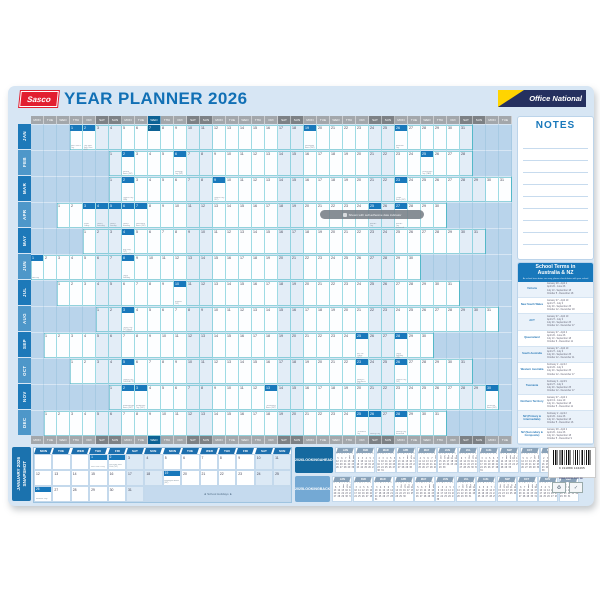 The width and height of the screenshot is (600, 600). What do you see at coordinates (35, 278) in the screenshot?
I see `holiday-name: WA Day` at bounding box center [35, 278].